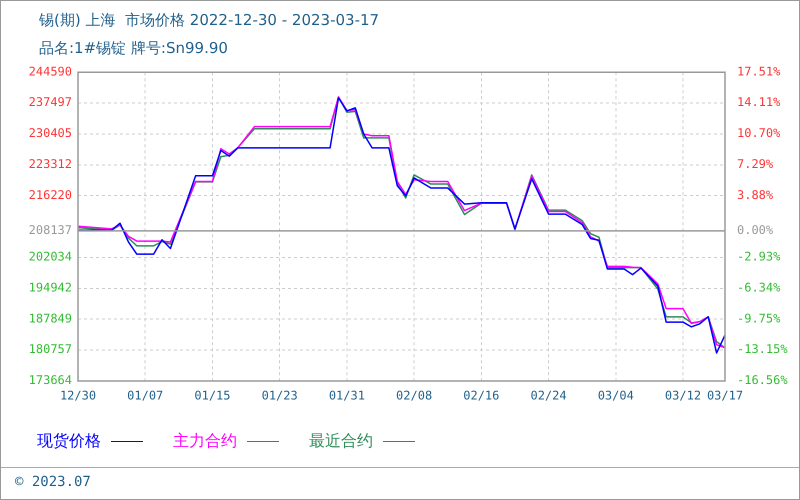 This screenshot has height=500, width=800. I want to click on x-tick-label: 03/17, so click(725, 395).